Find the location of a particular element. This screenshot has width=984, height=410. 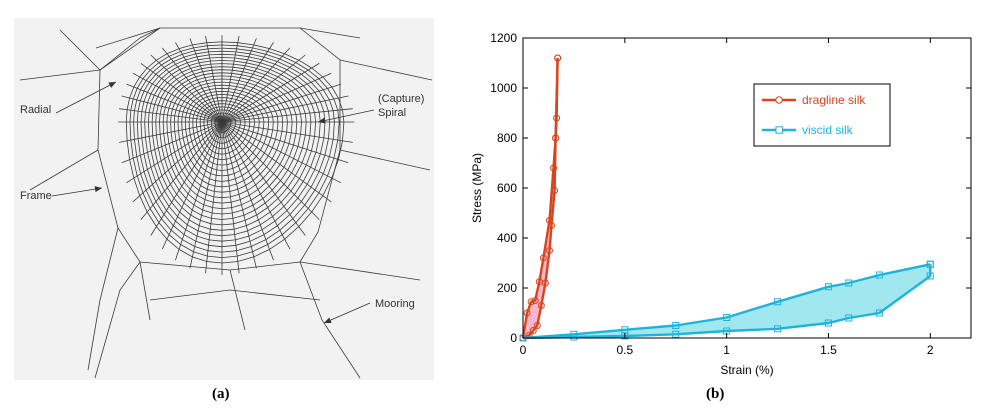

dragline-legend-marker is located at coordinates (779, 100).